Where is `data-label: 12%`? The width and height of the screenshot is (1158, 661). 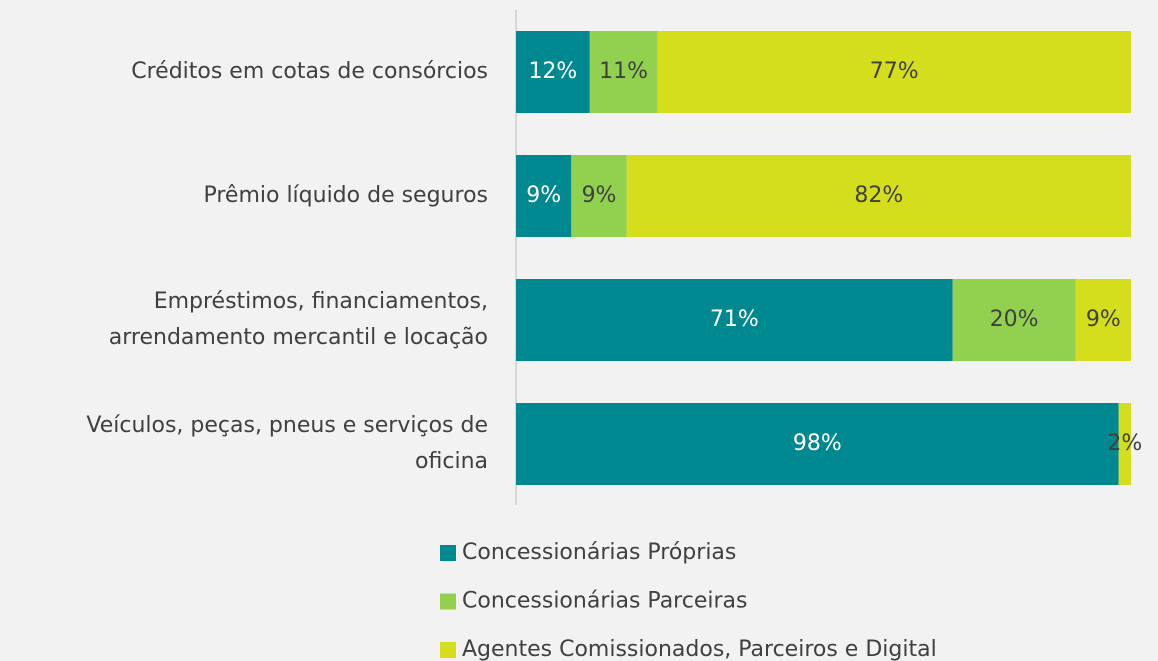
data-label: 12% is located at coordinates (552, 71).